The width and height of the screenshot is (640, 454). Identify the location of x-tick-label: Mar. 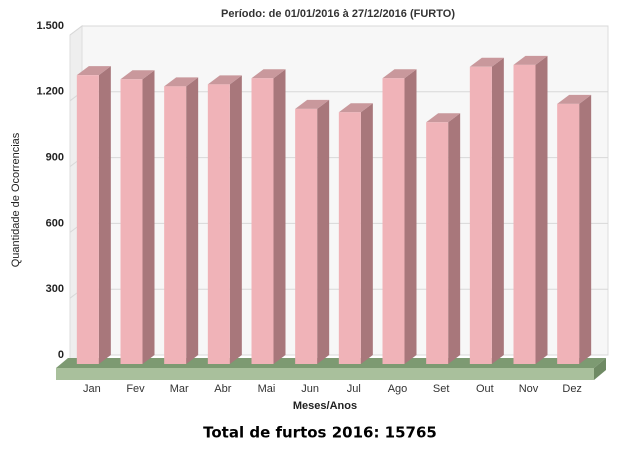
(179, 389).